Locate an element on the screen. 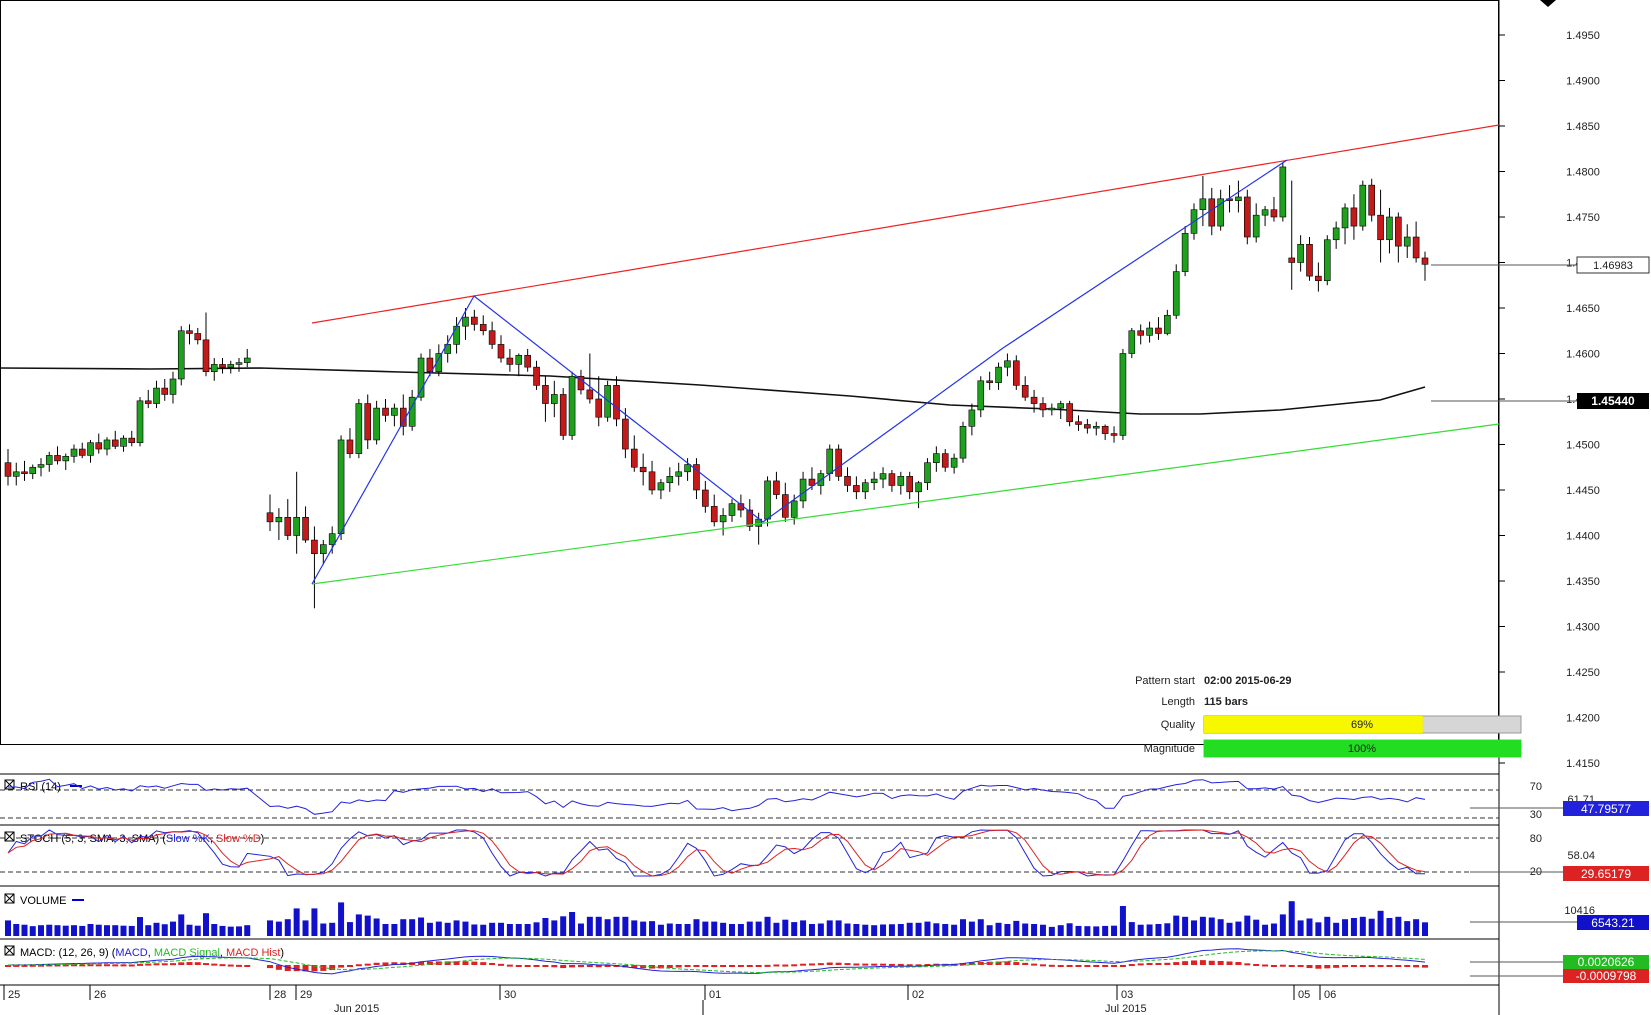 This screenshot has width=1651, height=1015. ma-price-box is located at coordinates (1613, 401).